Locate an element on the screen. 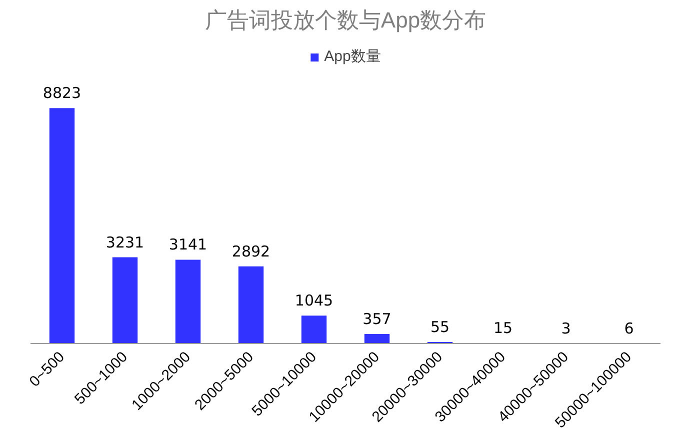  data-label: 3 is located at coordinates (566, 328).